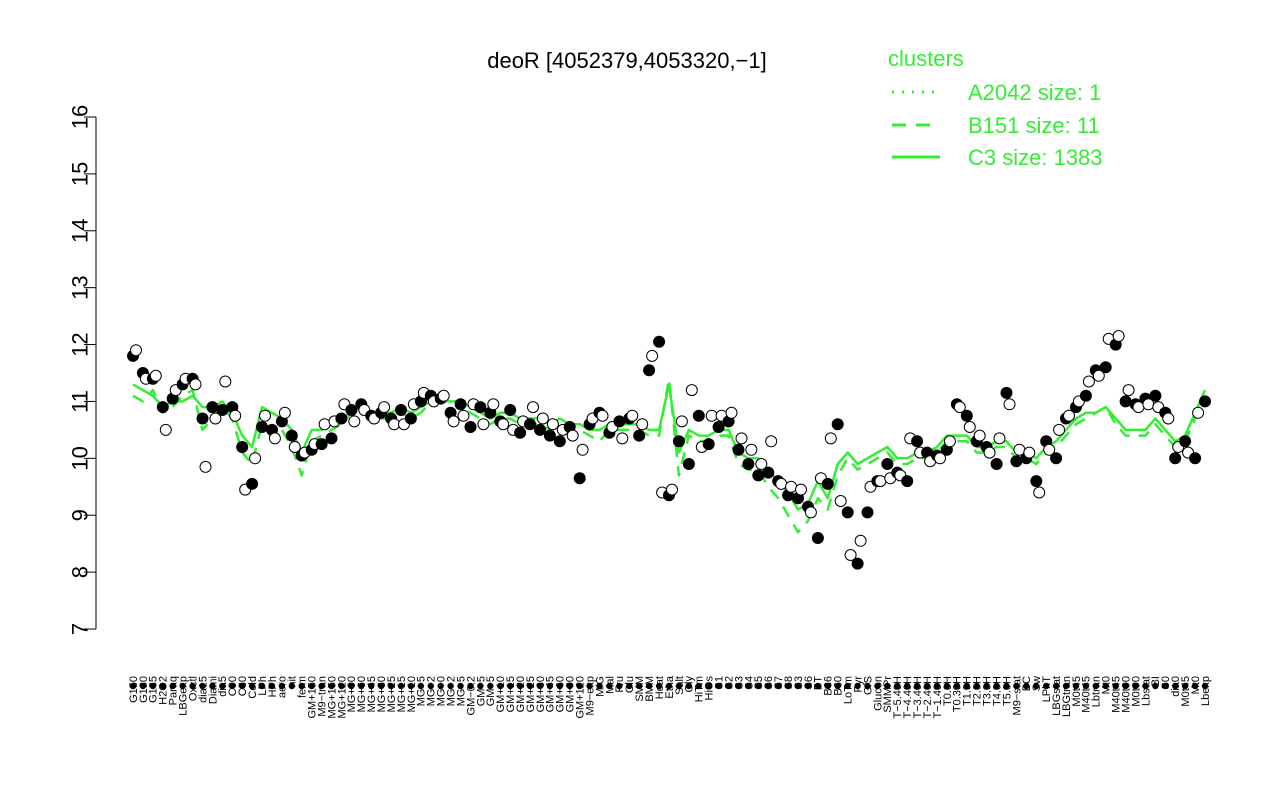 The image size is (1280, 800). I want to click on x-tick-label: GM+150, so click(313, 697).